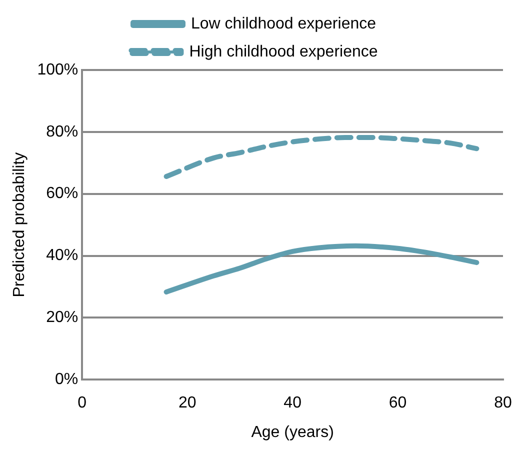 Image resolution: width=525 pixels, height=450 pixels. What do you see at coordinates (292, 432) in the screenshot?
I see `x-axis-title: Age (years)` at bounding box center [292, 432].